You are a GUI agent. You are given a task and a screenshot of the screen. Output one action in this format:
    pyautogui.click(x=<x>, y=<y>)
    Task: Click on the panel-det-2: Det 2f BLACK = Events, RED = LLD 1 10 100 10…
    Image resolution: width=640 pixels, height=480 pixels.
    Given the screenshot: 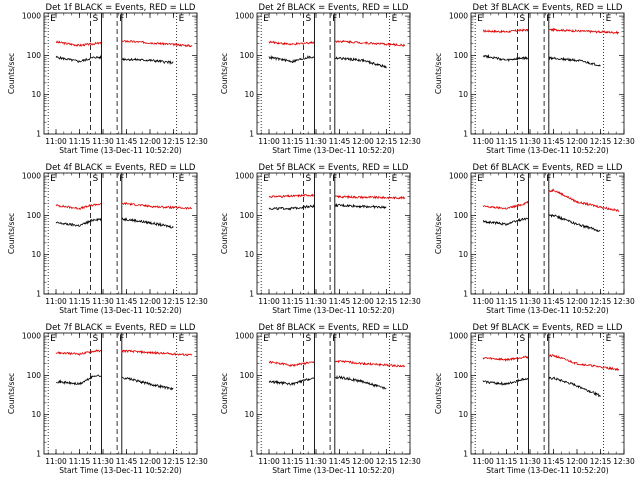 What is the action you would take?
    pyautogui.click(x=320, y=79)
    